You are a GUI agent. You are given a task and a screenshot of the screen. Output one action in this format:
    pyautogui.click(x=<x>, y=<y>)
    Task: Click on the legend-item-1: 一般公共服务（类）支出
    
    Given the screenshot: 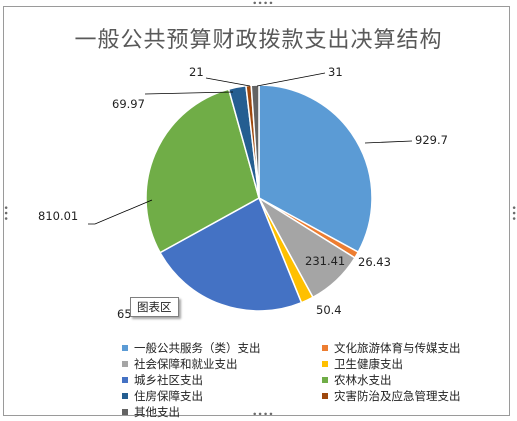 What is the action you would take?
    pyautogui.click(x=222, y=348)
    